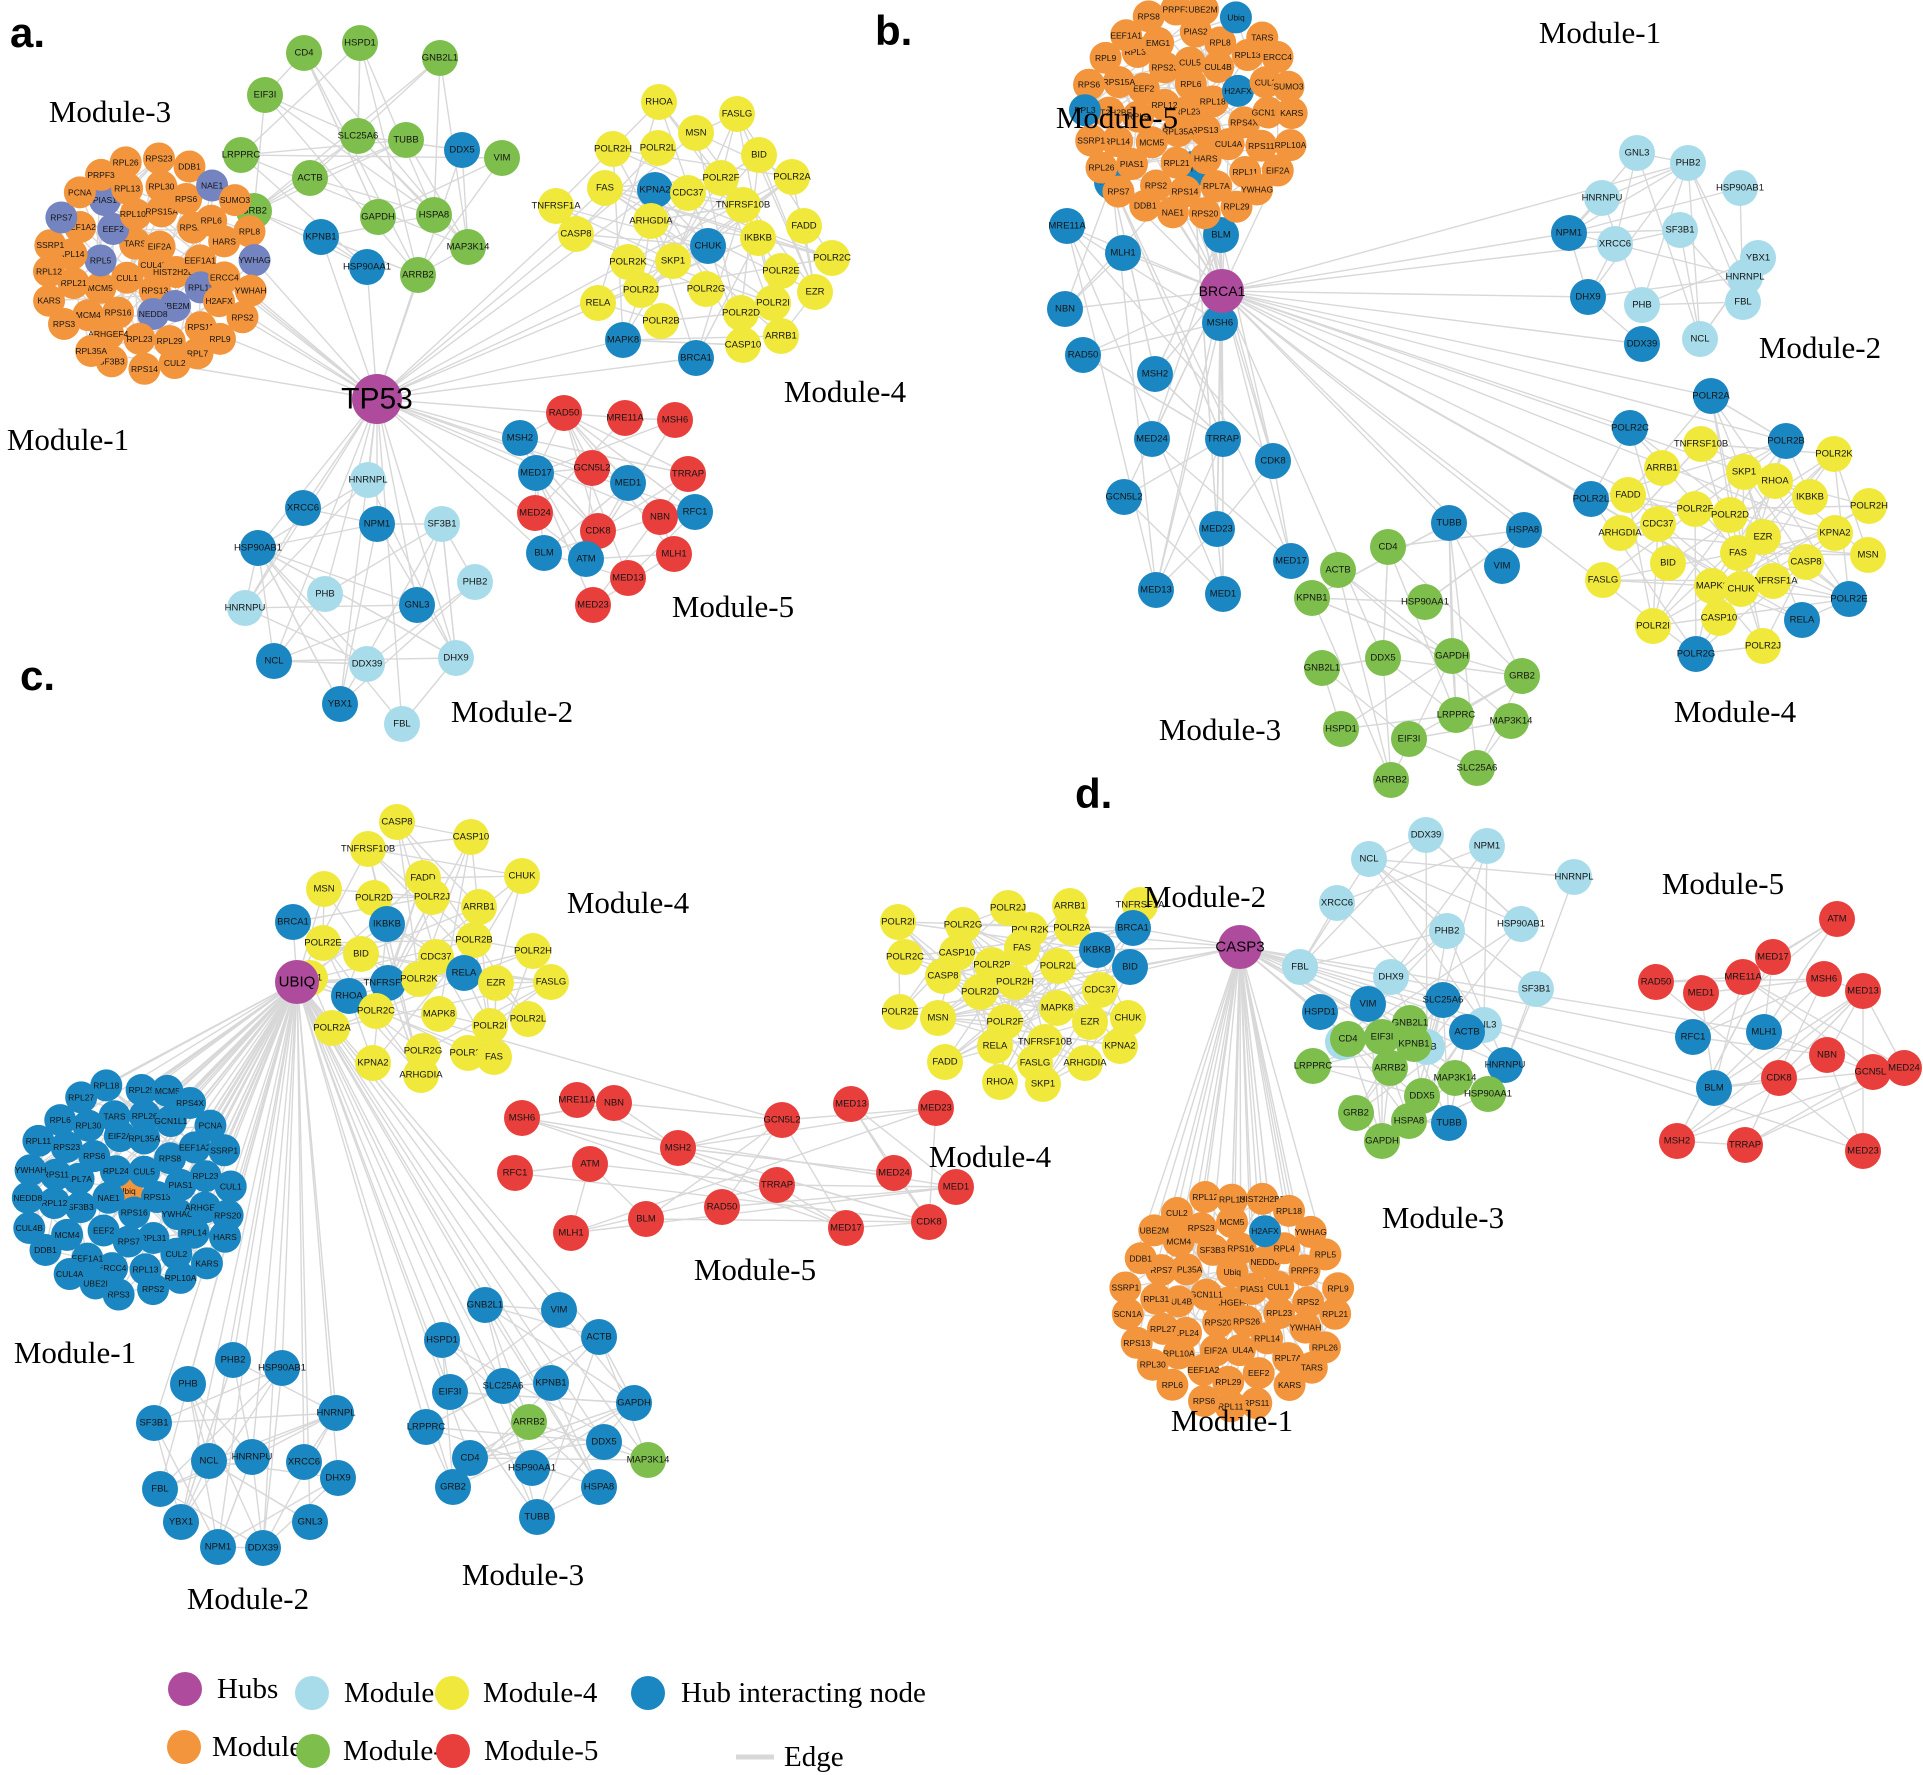 Image resolution: width=1923 pixels, height=1775 pixels. Describe the element at coordinates (1125, 1287) in the screenshot. I see `node-SSRP1: SSRP1` at that location.